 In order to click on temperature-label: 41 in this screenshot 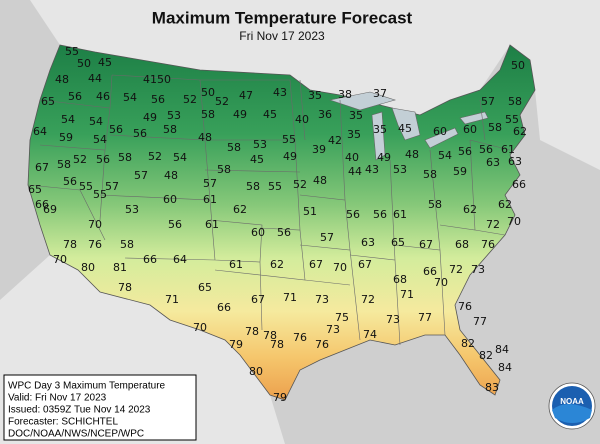, I will do `click(150, 79)`.